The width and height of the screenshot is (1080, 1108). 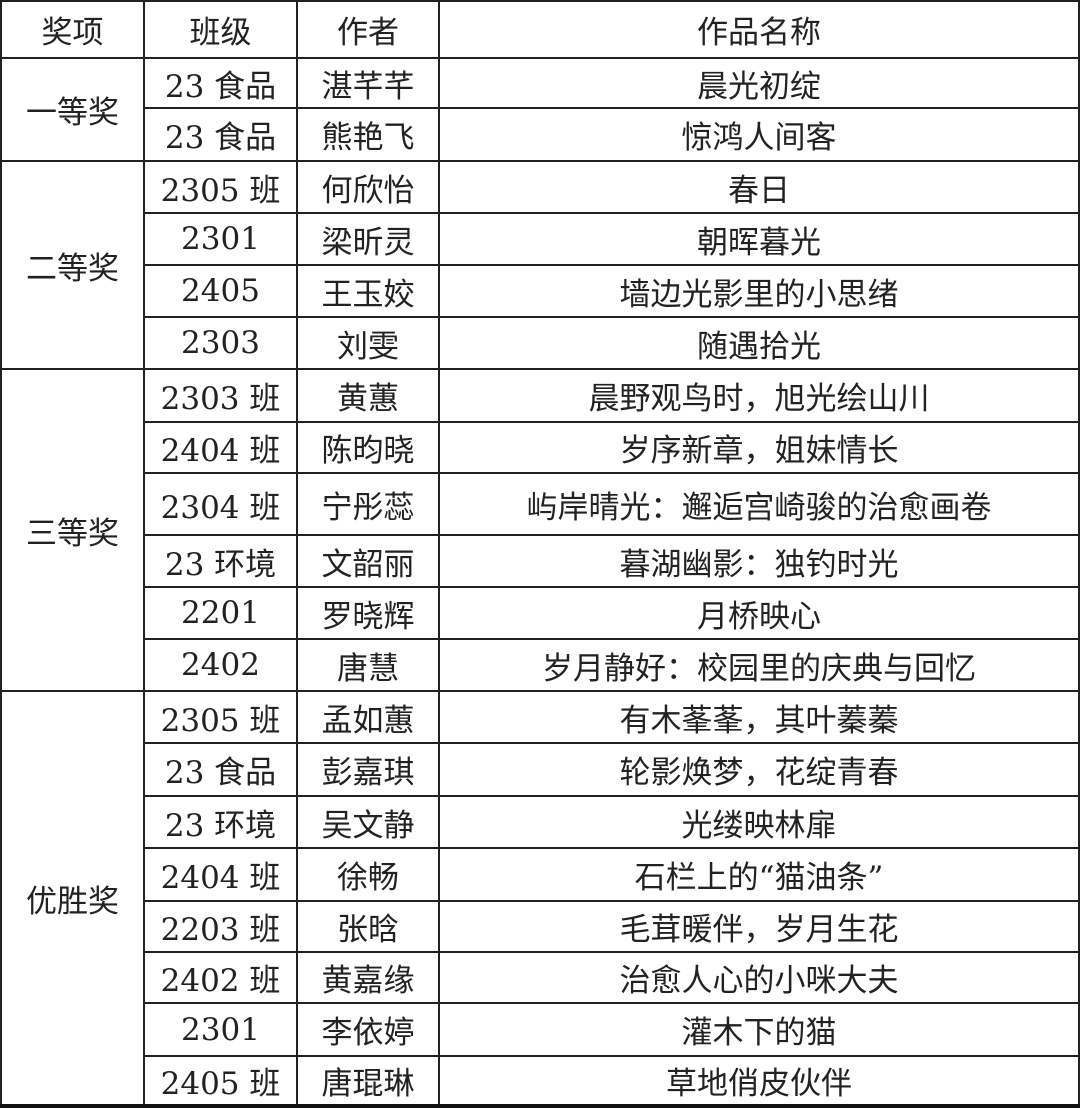 What do you see at coordinates (368, 83) in the screenshot?
I see `author-cell: 湛芊芊` at bounding box center [368, 83].